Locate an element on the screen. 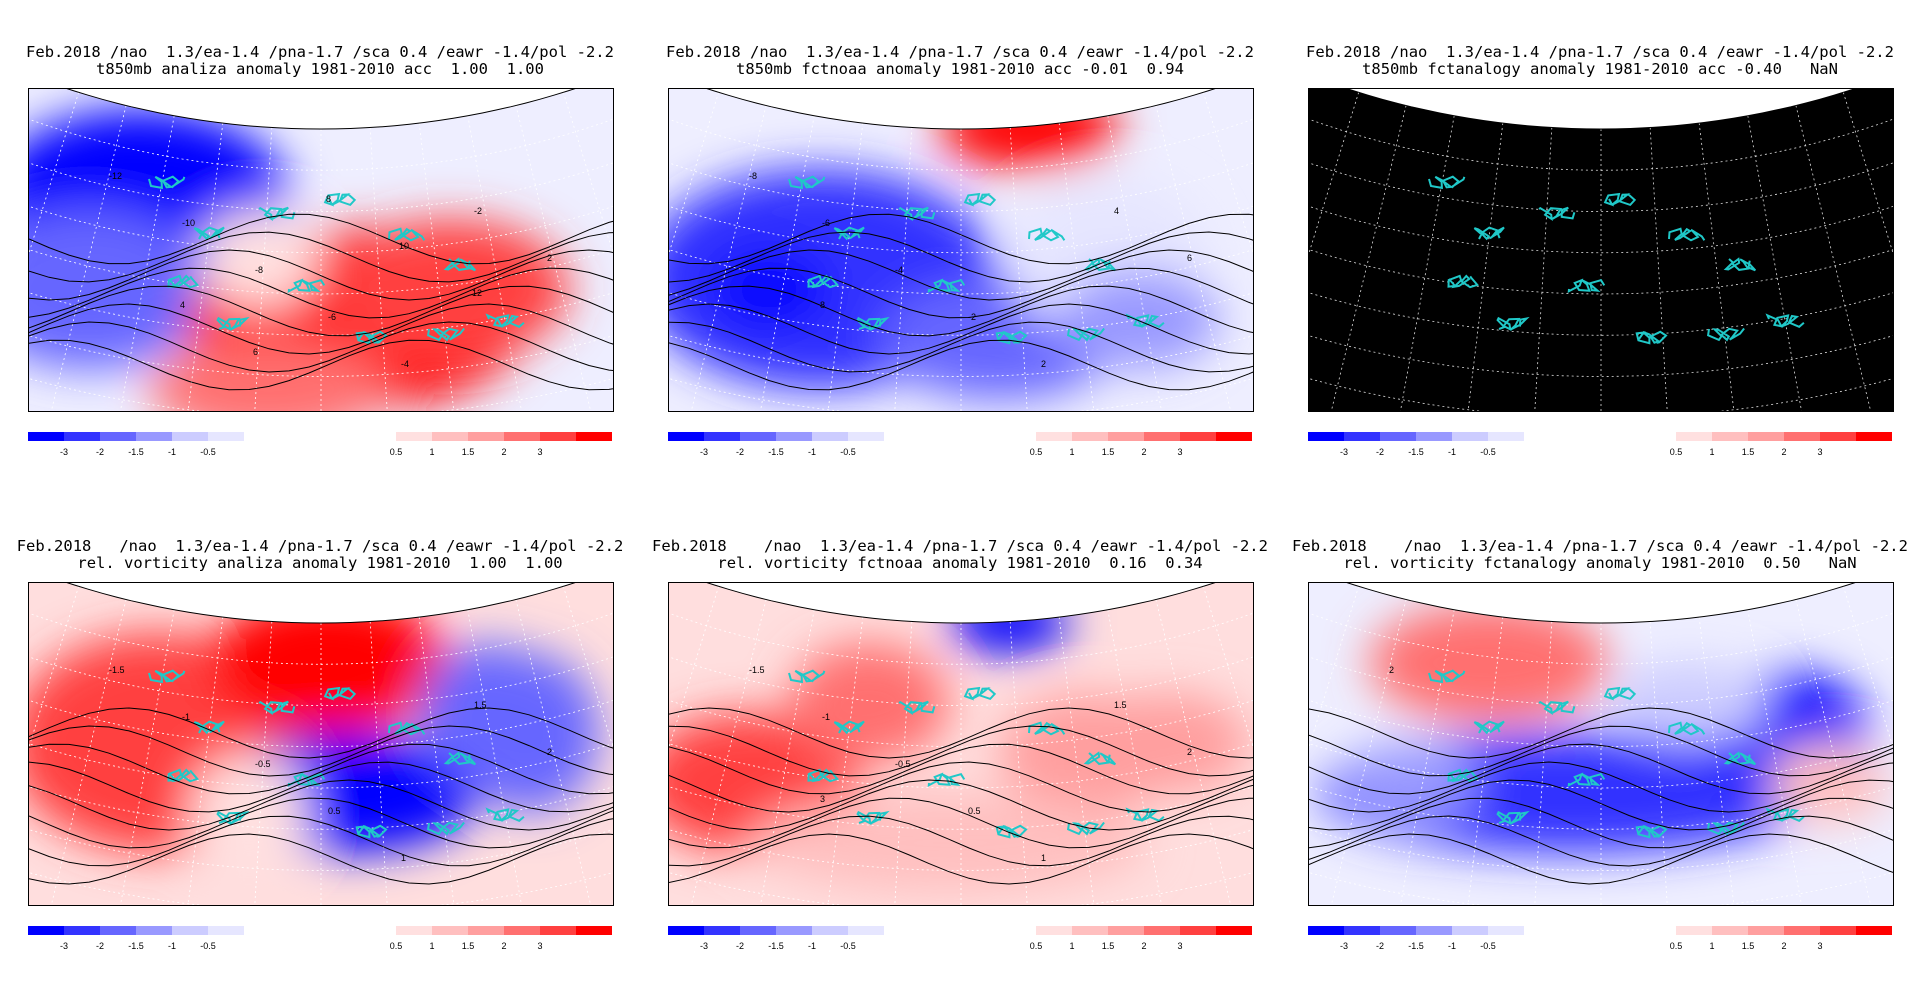 This screenshot has width=1920, height=988. coastlines is located at coordinates (976, 260).